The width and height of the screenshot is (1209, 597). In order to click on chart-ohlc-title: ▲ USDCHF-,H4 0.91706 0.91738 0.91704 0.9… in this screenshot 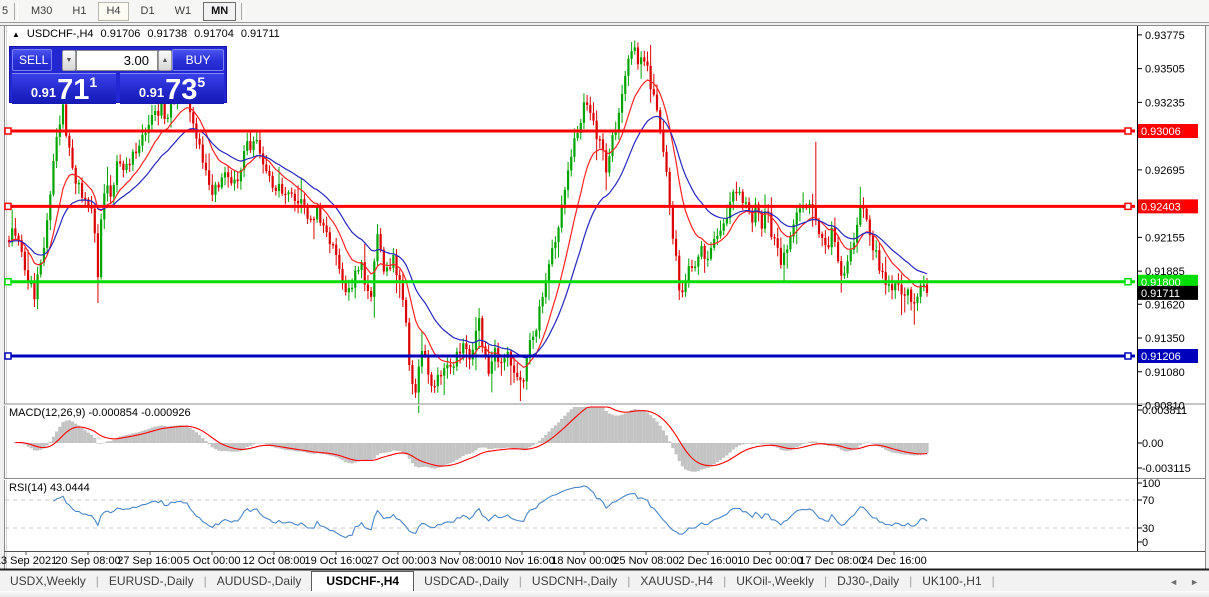, I will do `click(146, 34)`.